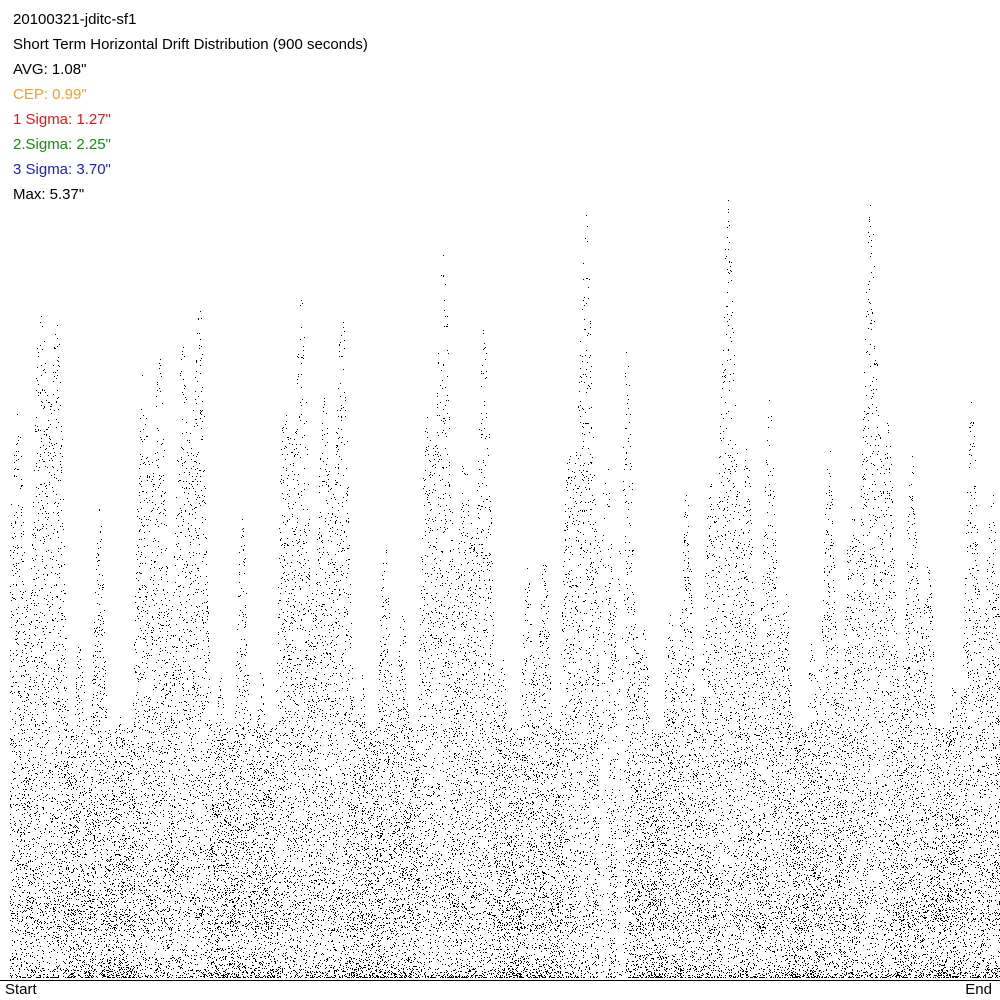  What do you see at coordinates (74, 19) in the screenshot?
I see `chart-title: 20100321-jditc-sf1` at bounding box center [74, 19].